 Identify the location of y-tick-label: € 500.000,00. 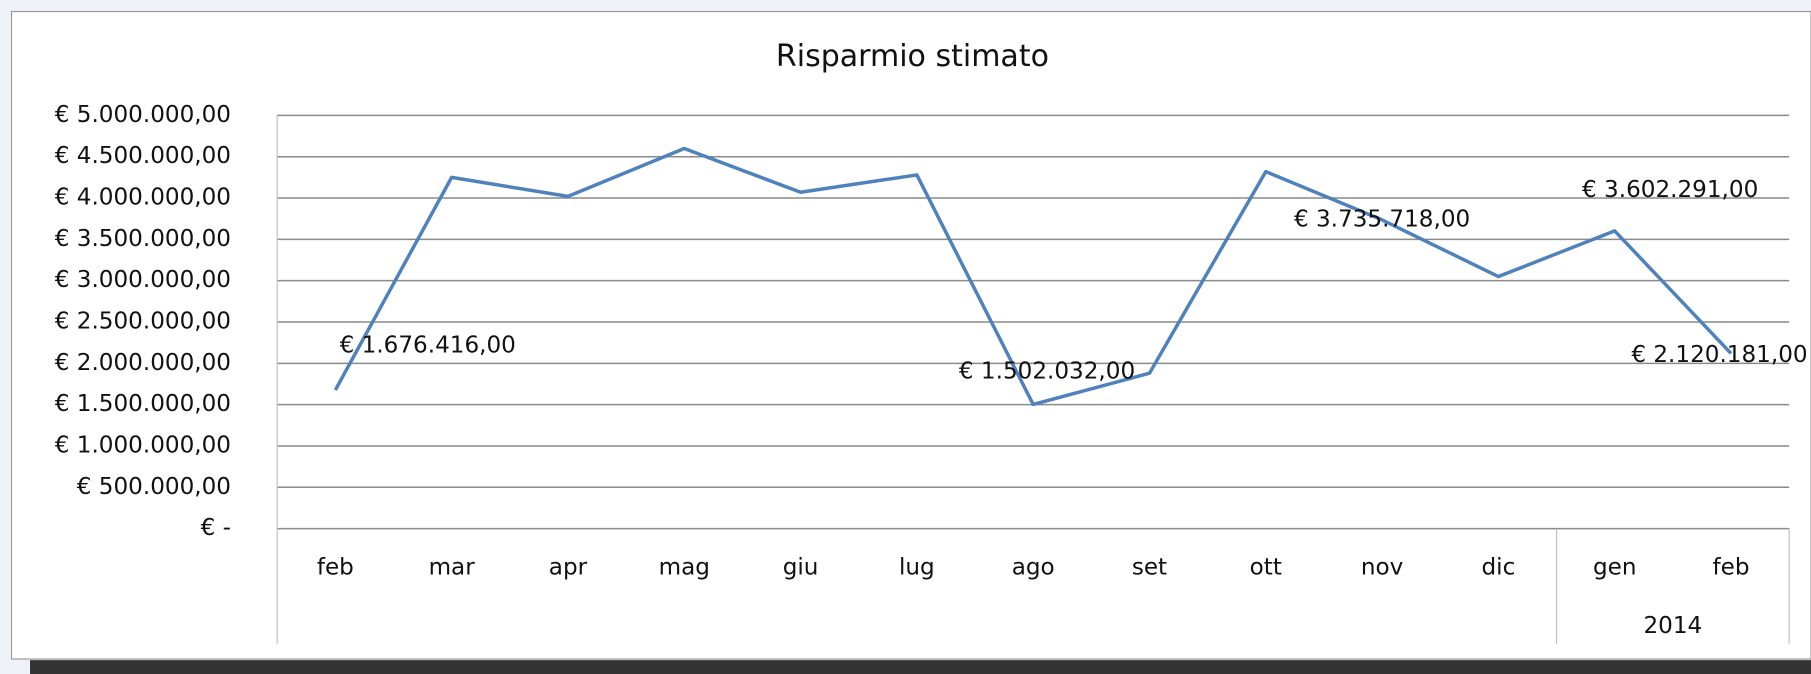
(154, 487).